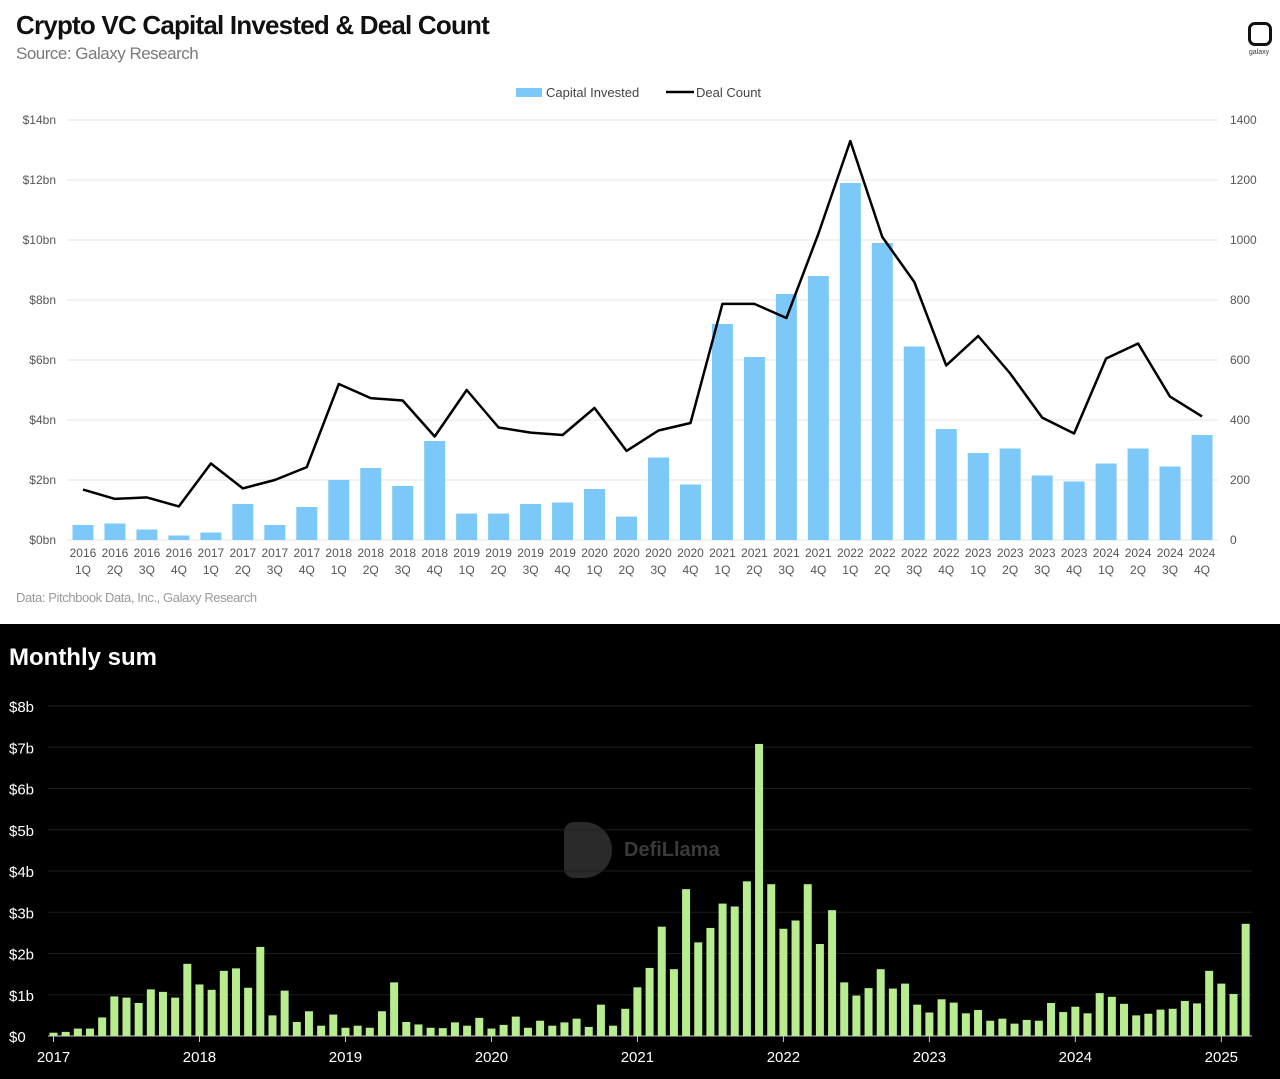 The height and width of the screenshot is (1079, 1280). What do you see at coordinates (83, 657) in the screenshot?
I see `monthly-chart-title: Monthly sum` at bounding box center [83, 657].